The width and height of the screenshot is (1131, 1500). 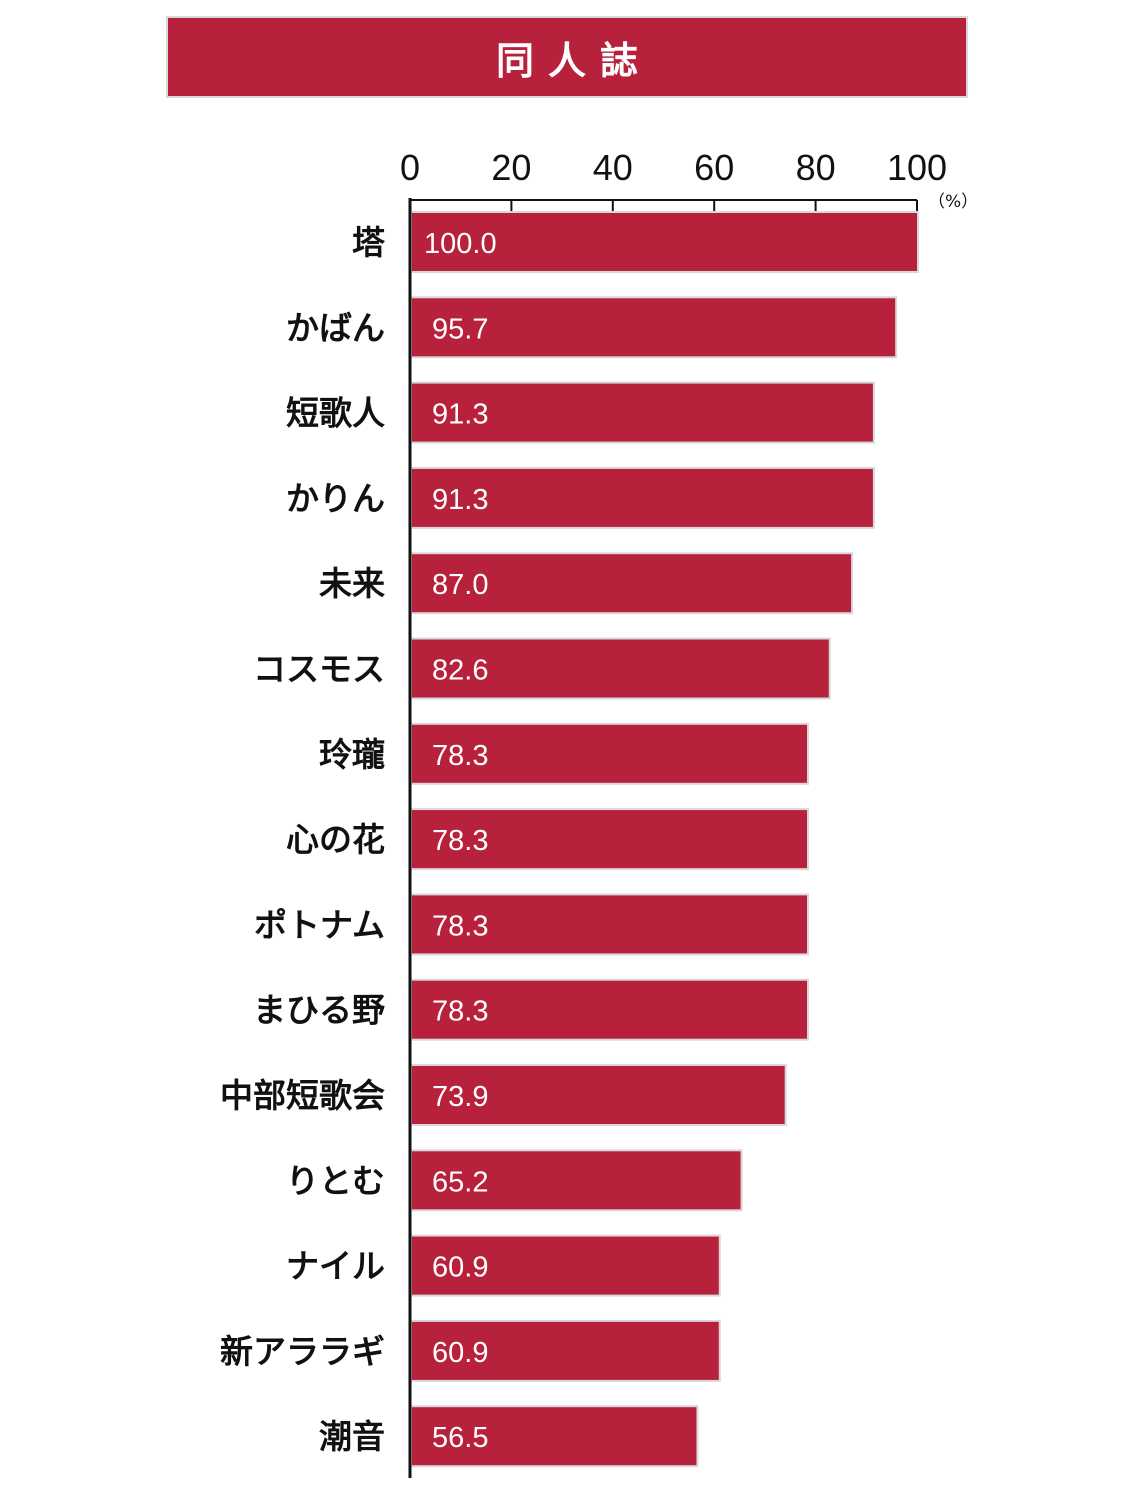 I want to click on category-label: 玲瓏, so click(x=352, y=754).